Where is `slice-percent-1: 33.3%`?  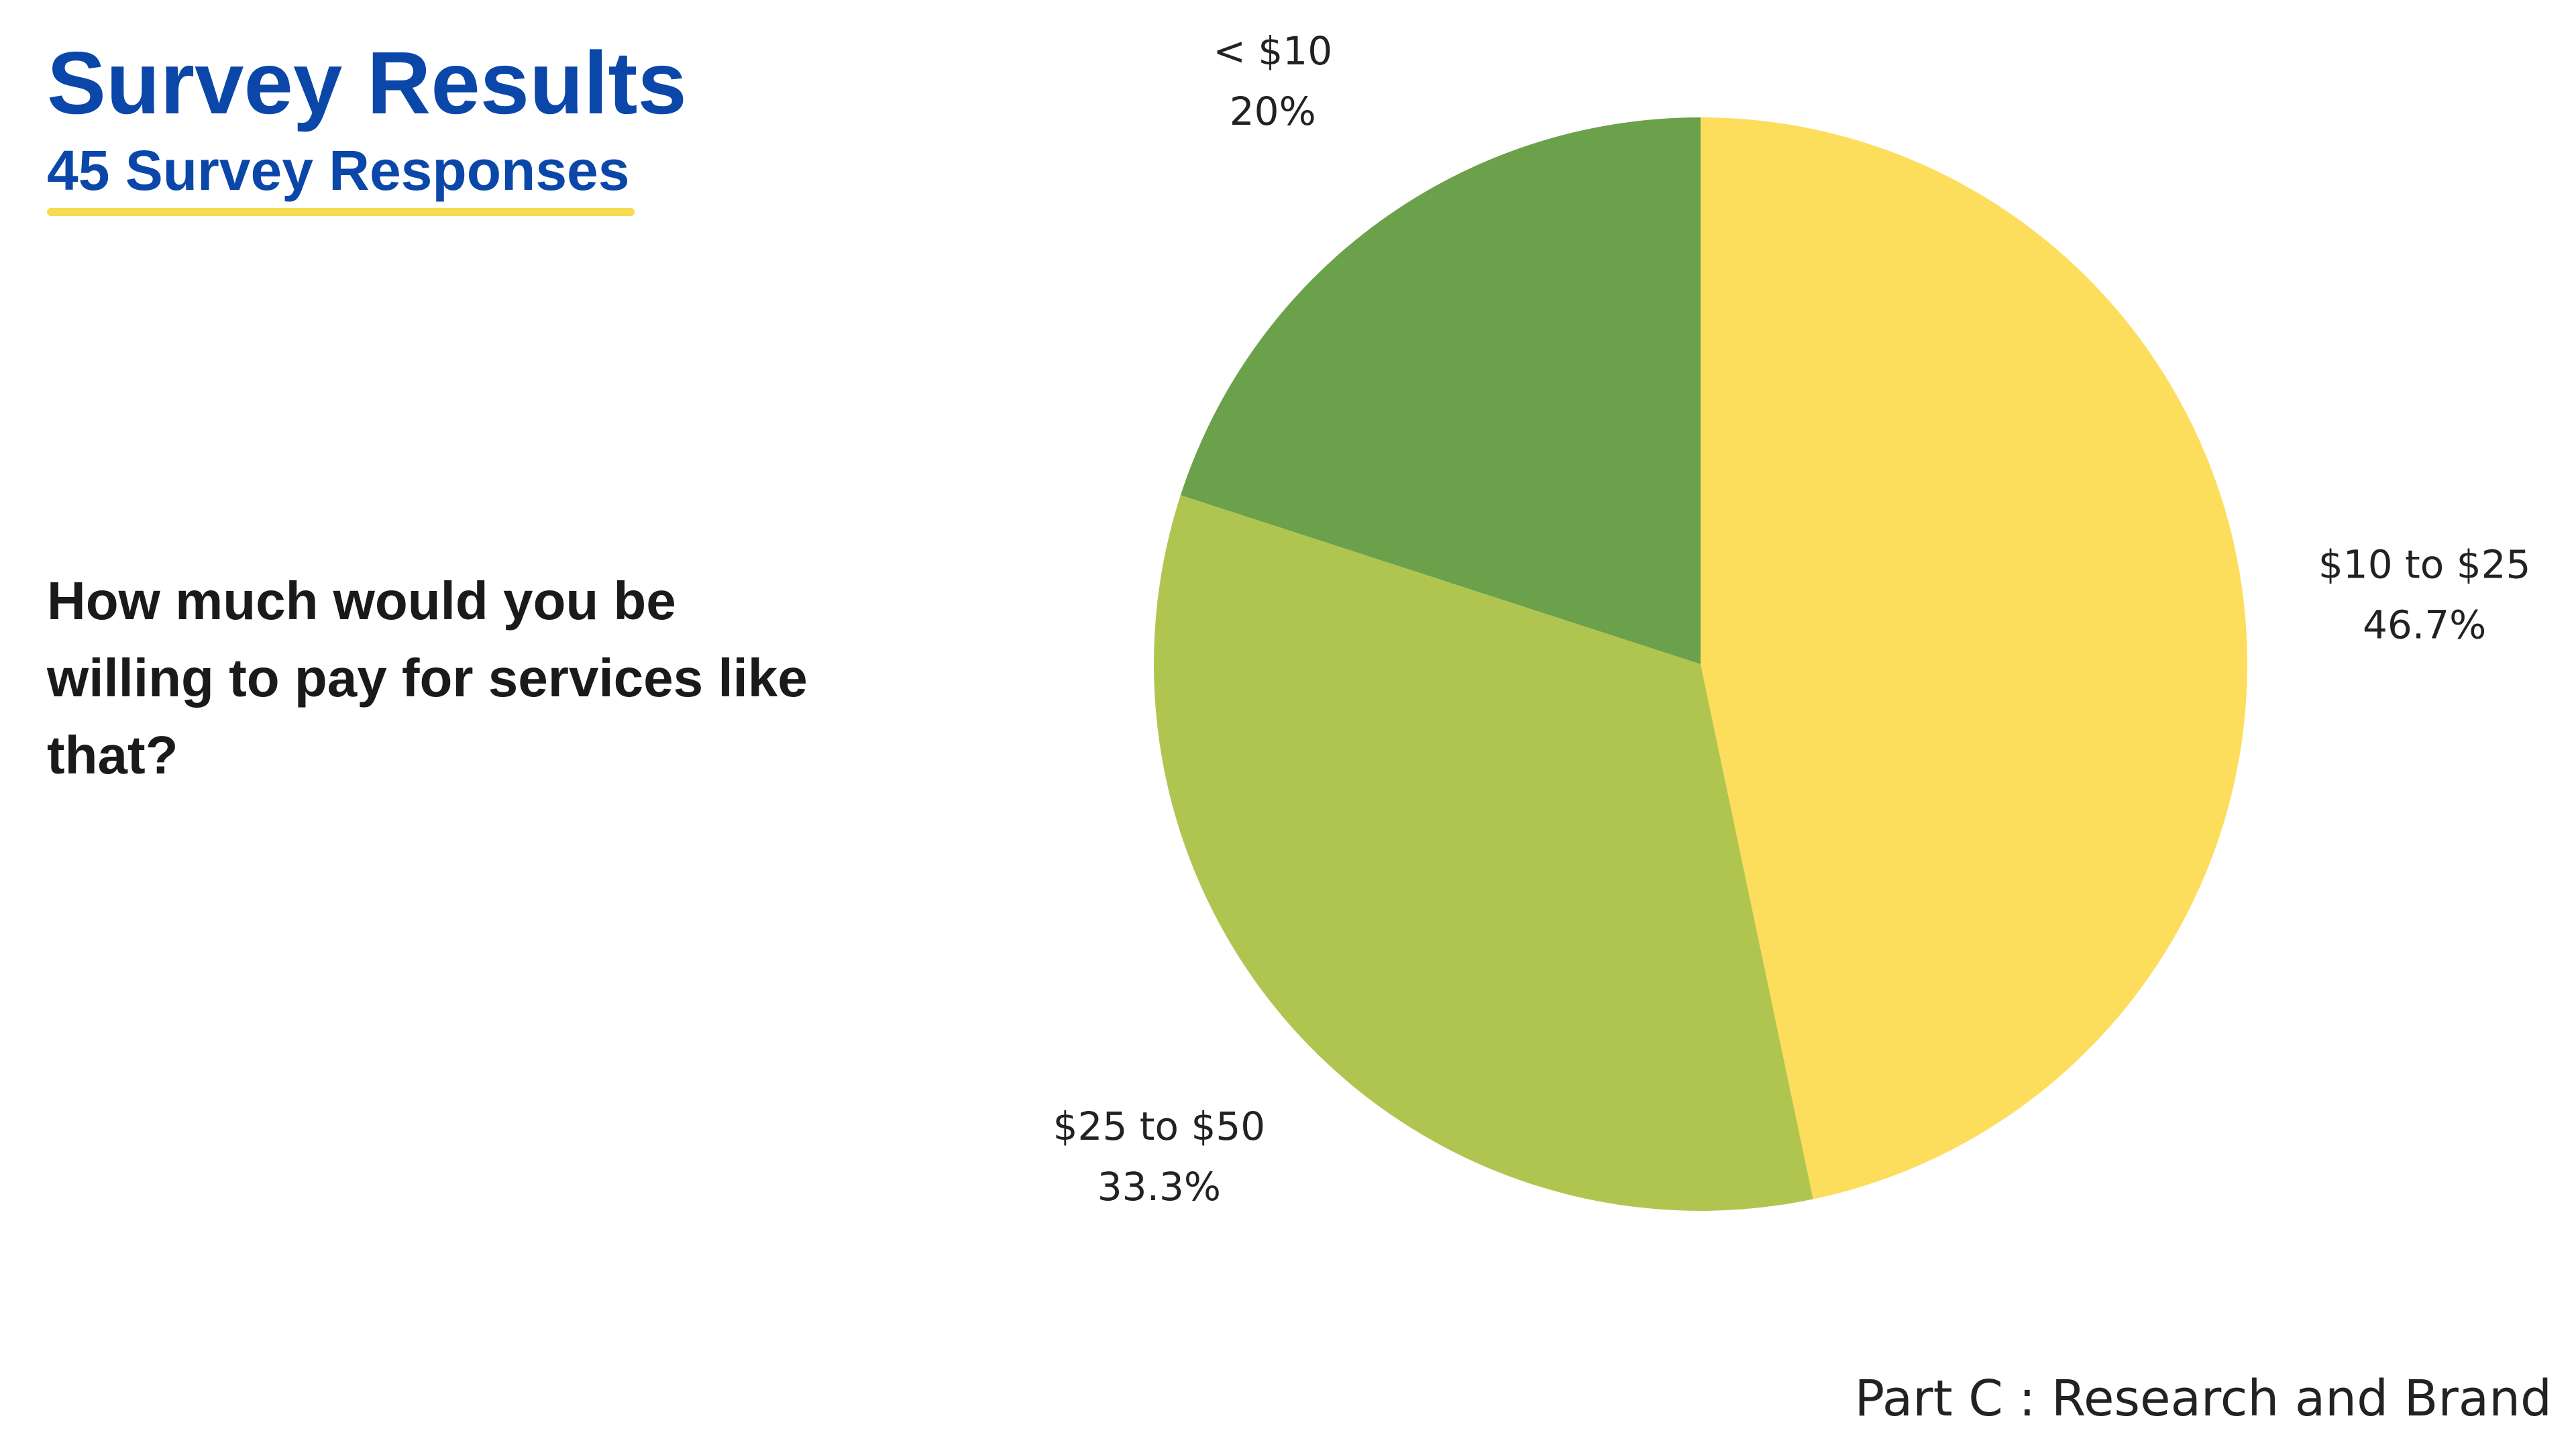 slice-percent-1: 33.3% is located at coordinates (1159, 1187).